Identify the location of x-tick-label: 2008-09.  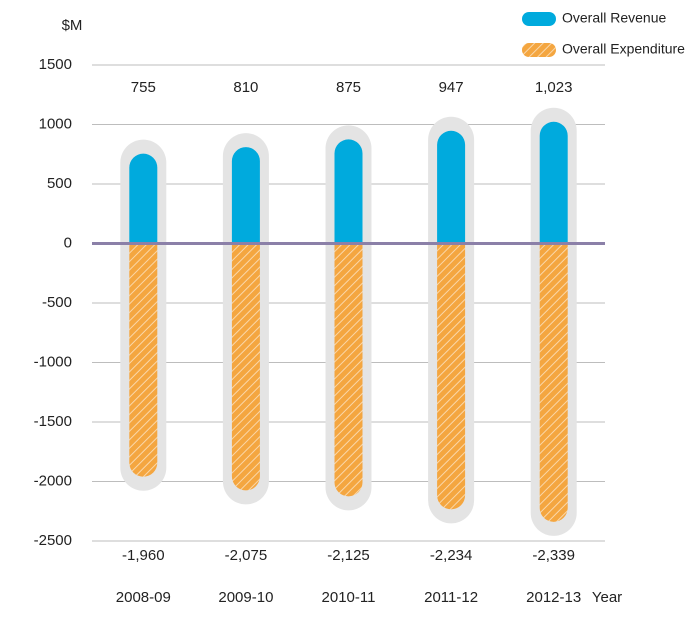
(143, 597).